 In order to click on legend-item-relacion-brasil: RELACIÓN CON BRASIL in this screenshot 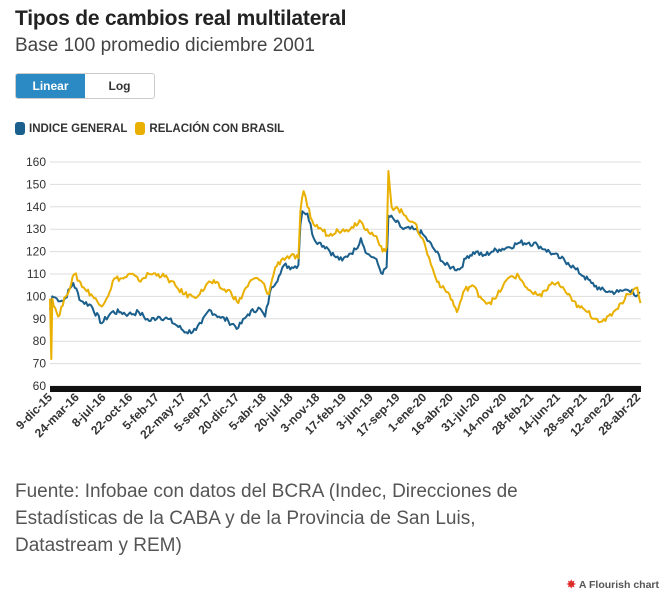, I will do `click(209, 128)`.